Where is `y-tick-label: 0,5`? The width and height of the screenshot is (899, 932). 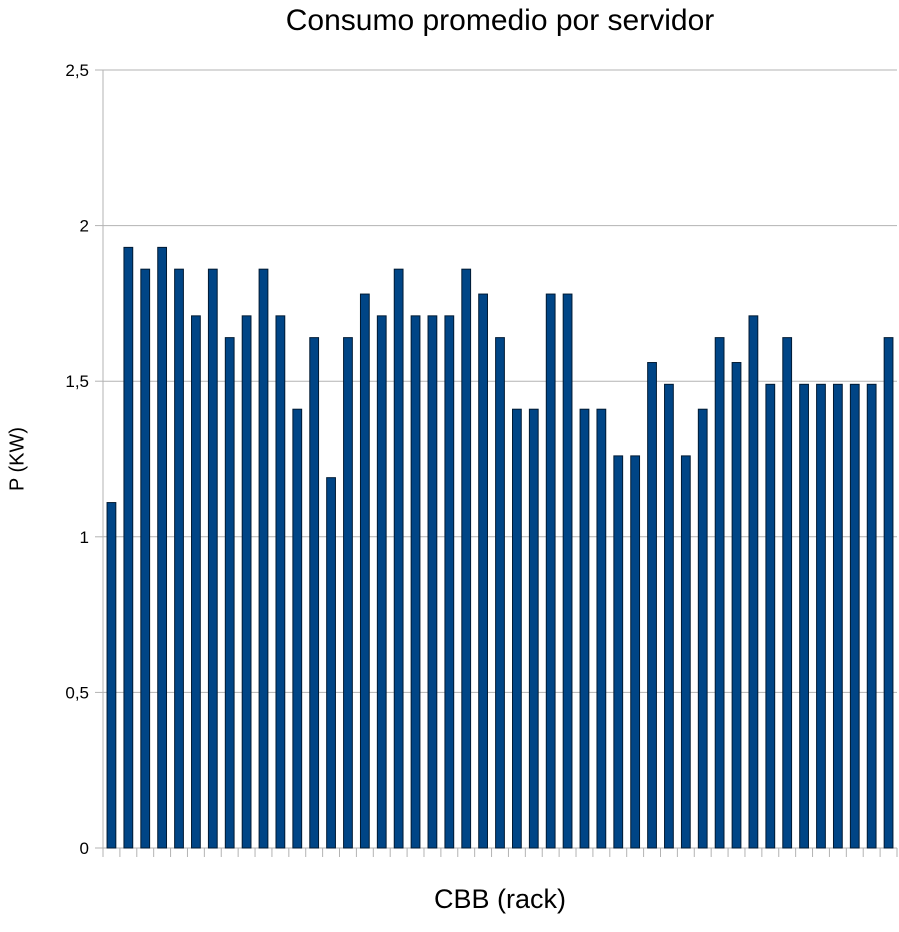
y-tick-label: 0,5 is located at coordinates (77, 692).